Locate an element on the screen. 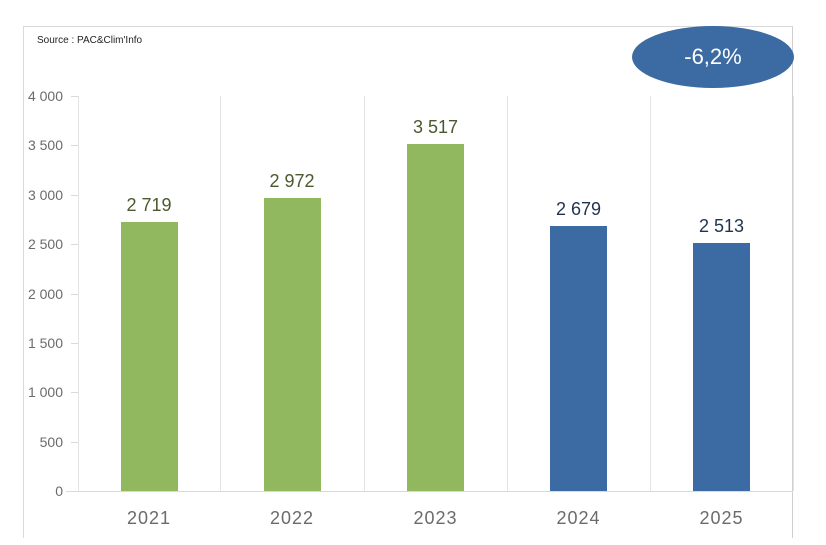  bar-value-label: 3 517 is located at coordinates (435, 126).